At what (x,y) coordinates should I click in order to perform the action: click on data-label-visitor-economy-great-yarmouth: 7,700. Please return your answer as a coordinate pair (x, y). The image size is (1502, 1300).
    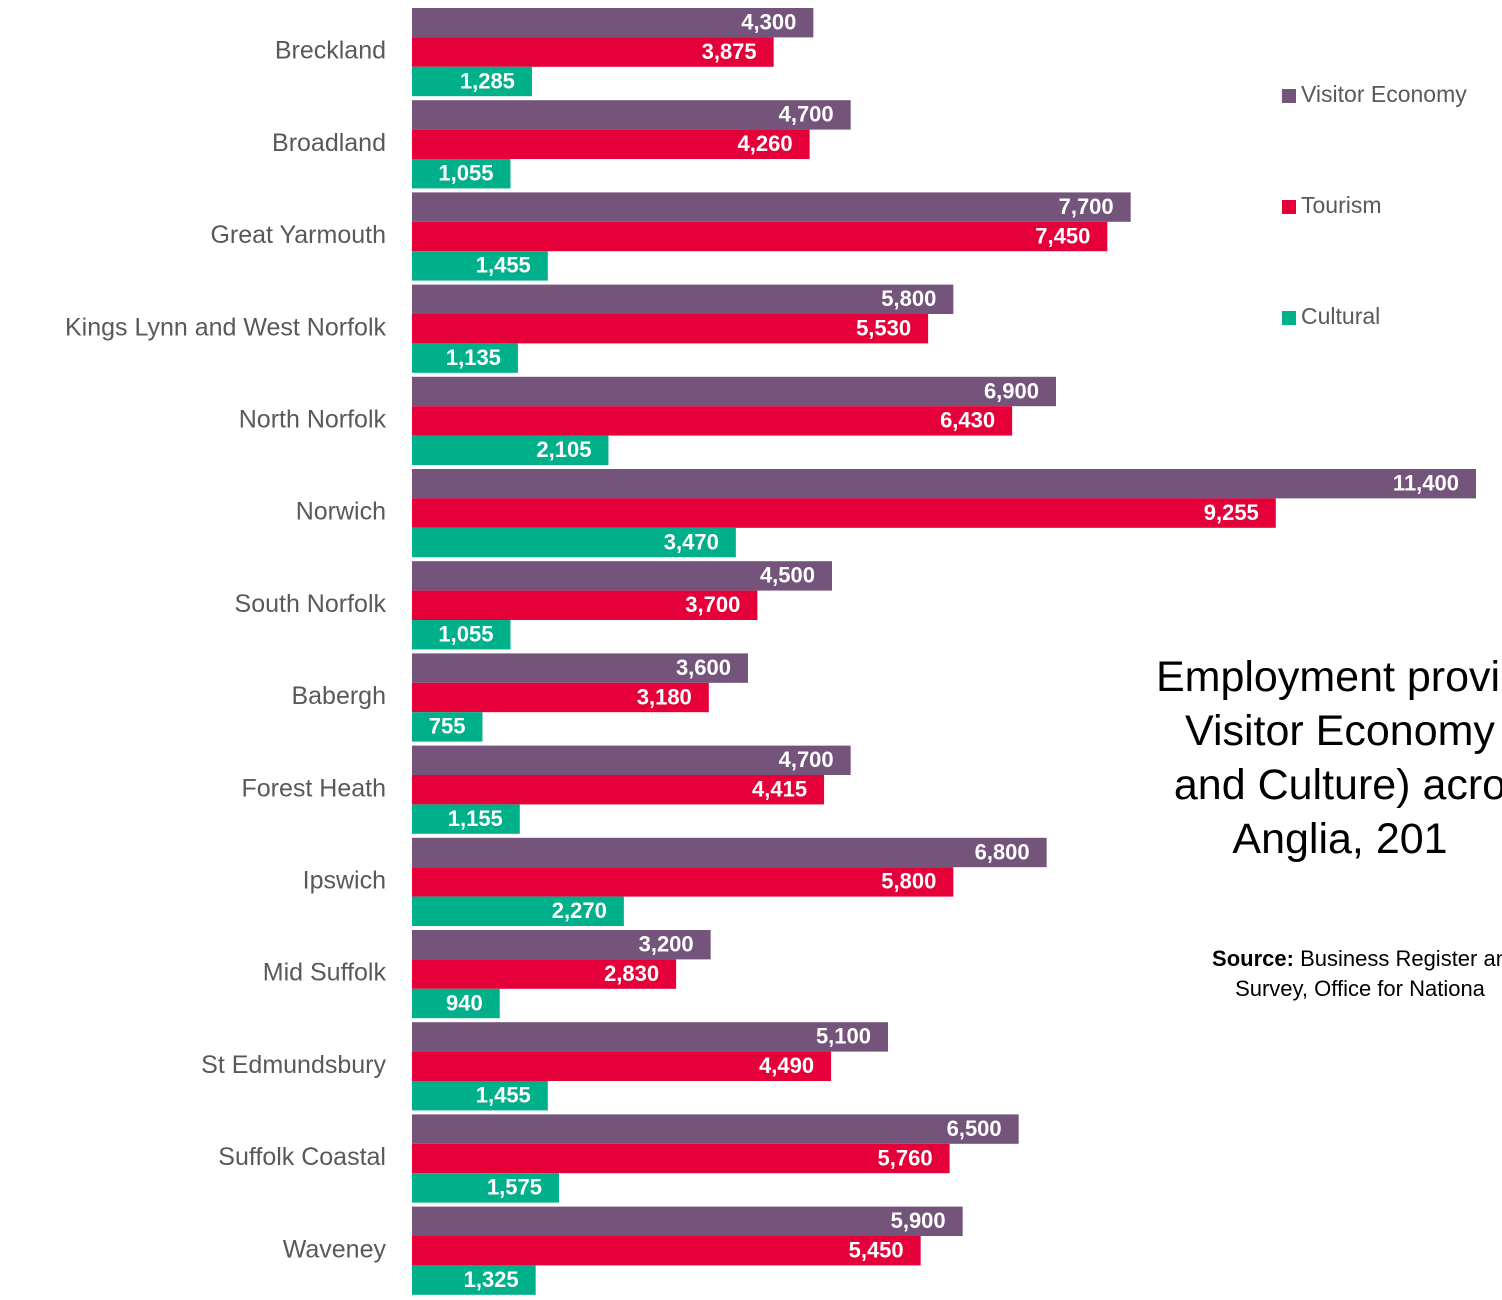
    Looking at the image, I should click on (1086, 206).